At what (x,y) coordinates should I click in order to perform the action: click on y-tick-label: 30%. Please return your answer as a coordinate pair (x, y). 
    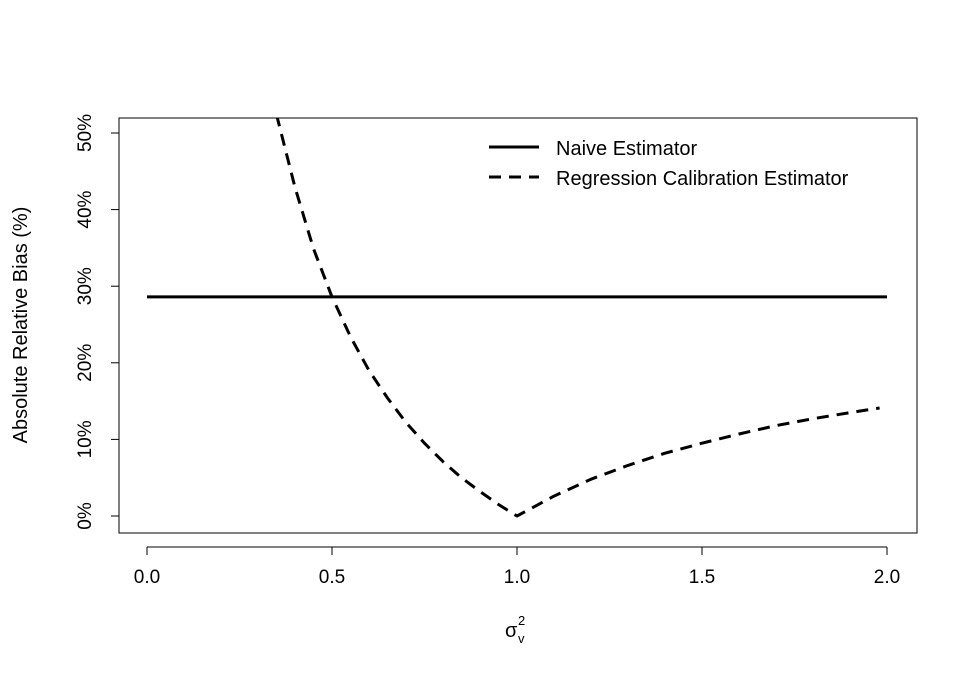
    Looking at the image, I should click on (85, 286).